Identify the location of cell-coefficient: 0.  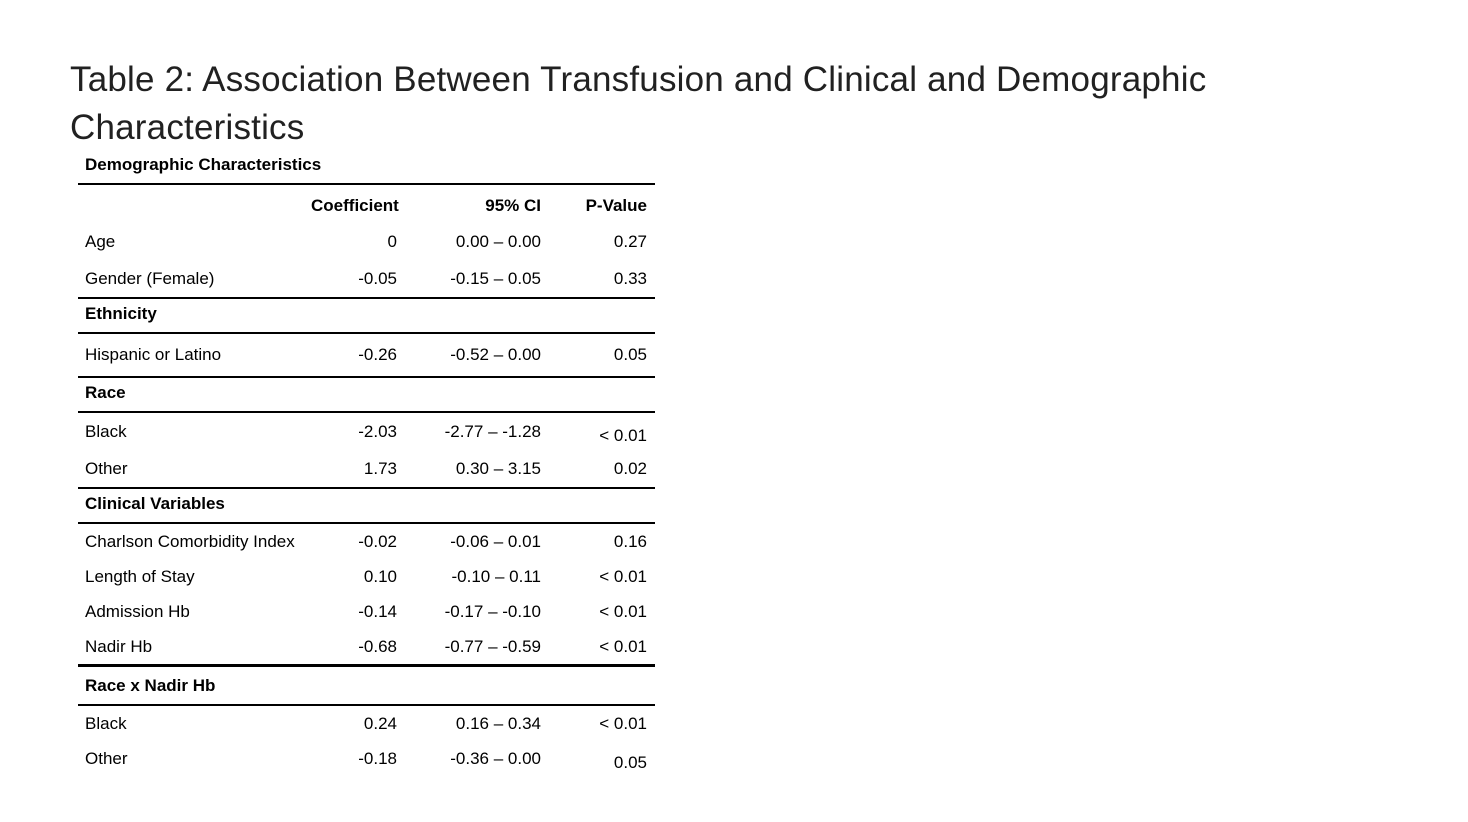
(392, 241).